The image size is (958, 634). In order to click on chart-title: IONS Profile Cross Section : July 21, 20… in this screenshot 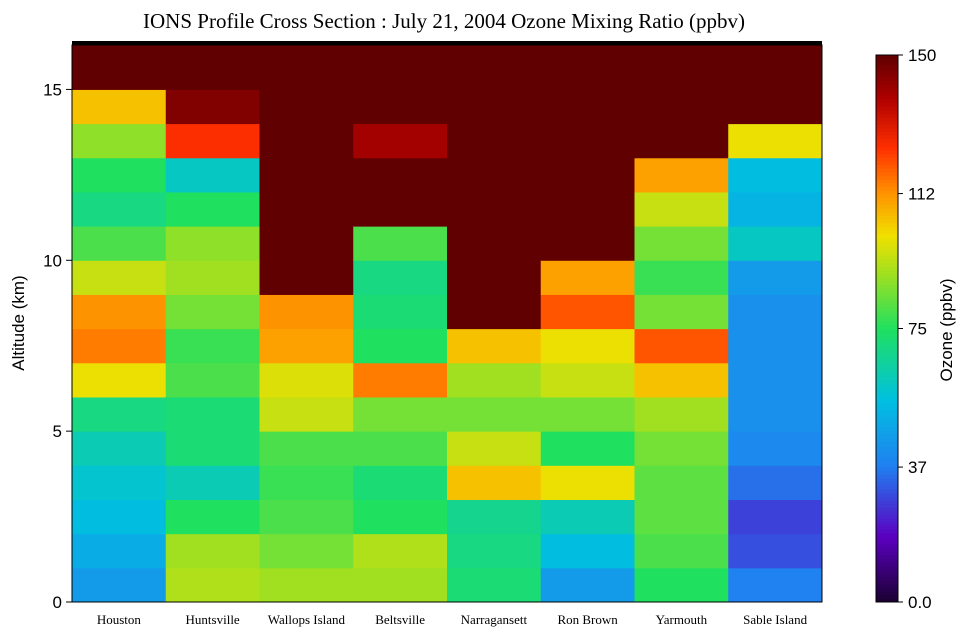, I will do `click(444, 21)`.